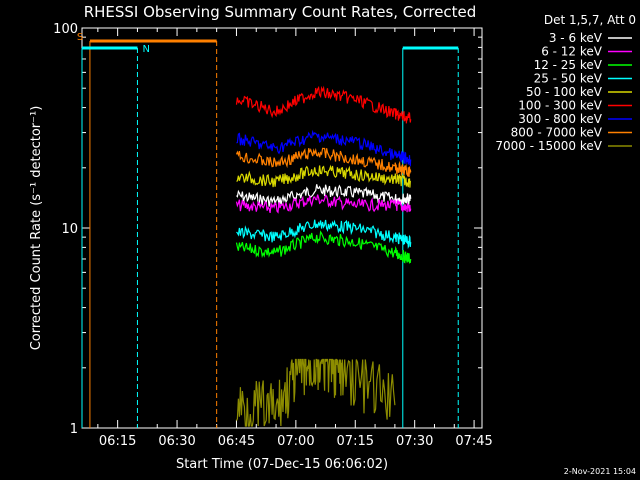  Describe the element at coordinates (414, 441) in the screenshot. I see `x-tick-label: 07:30` at that location.